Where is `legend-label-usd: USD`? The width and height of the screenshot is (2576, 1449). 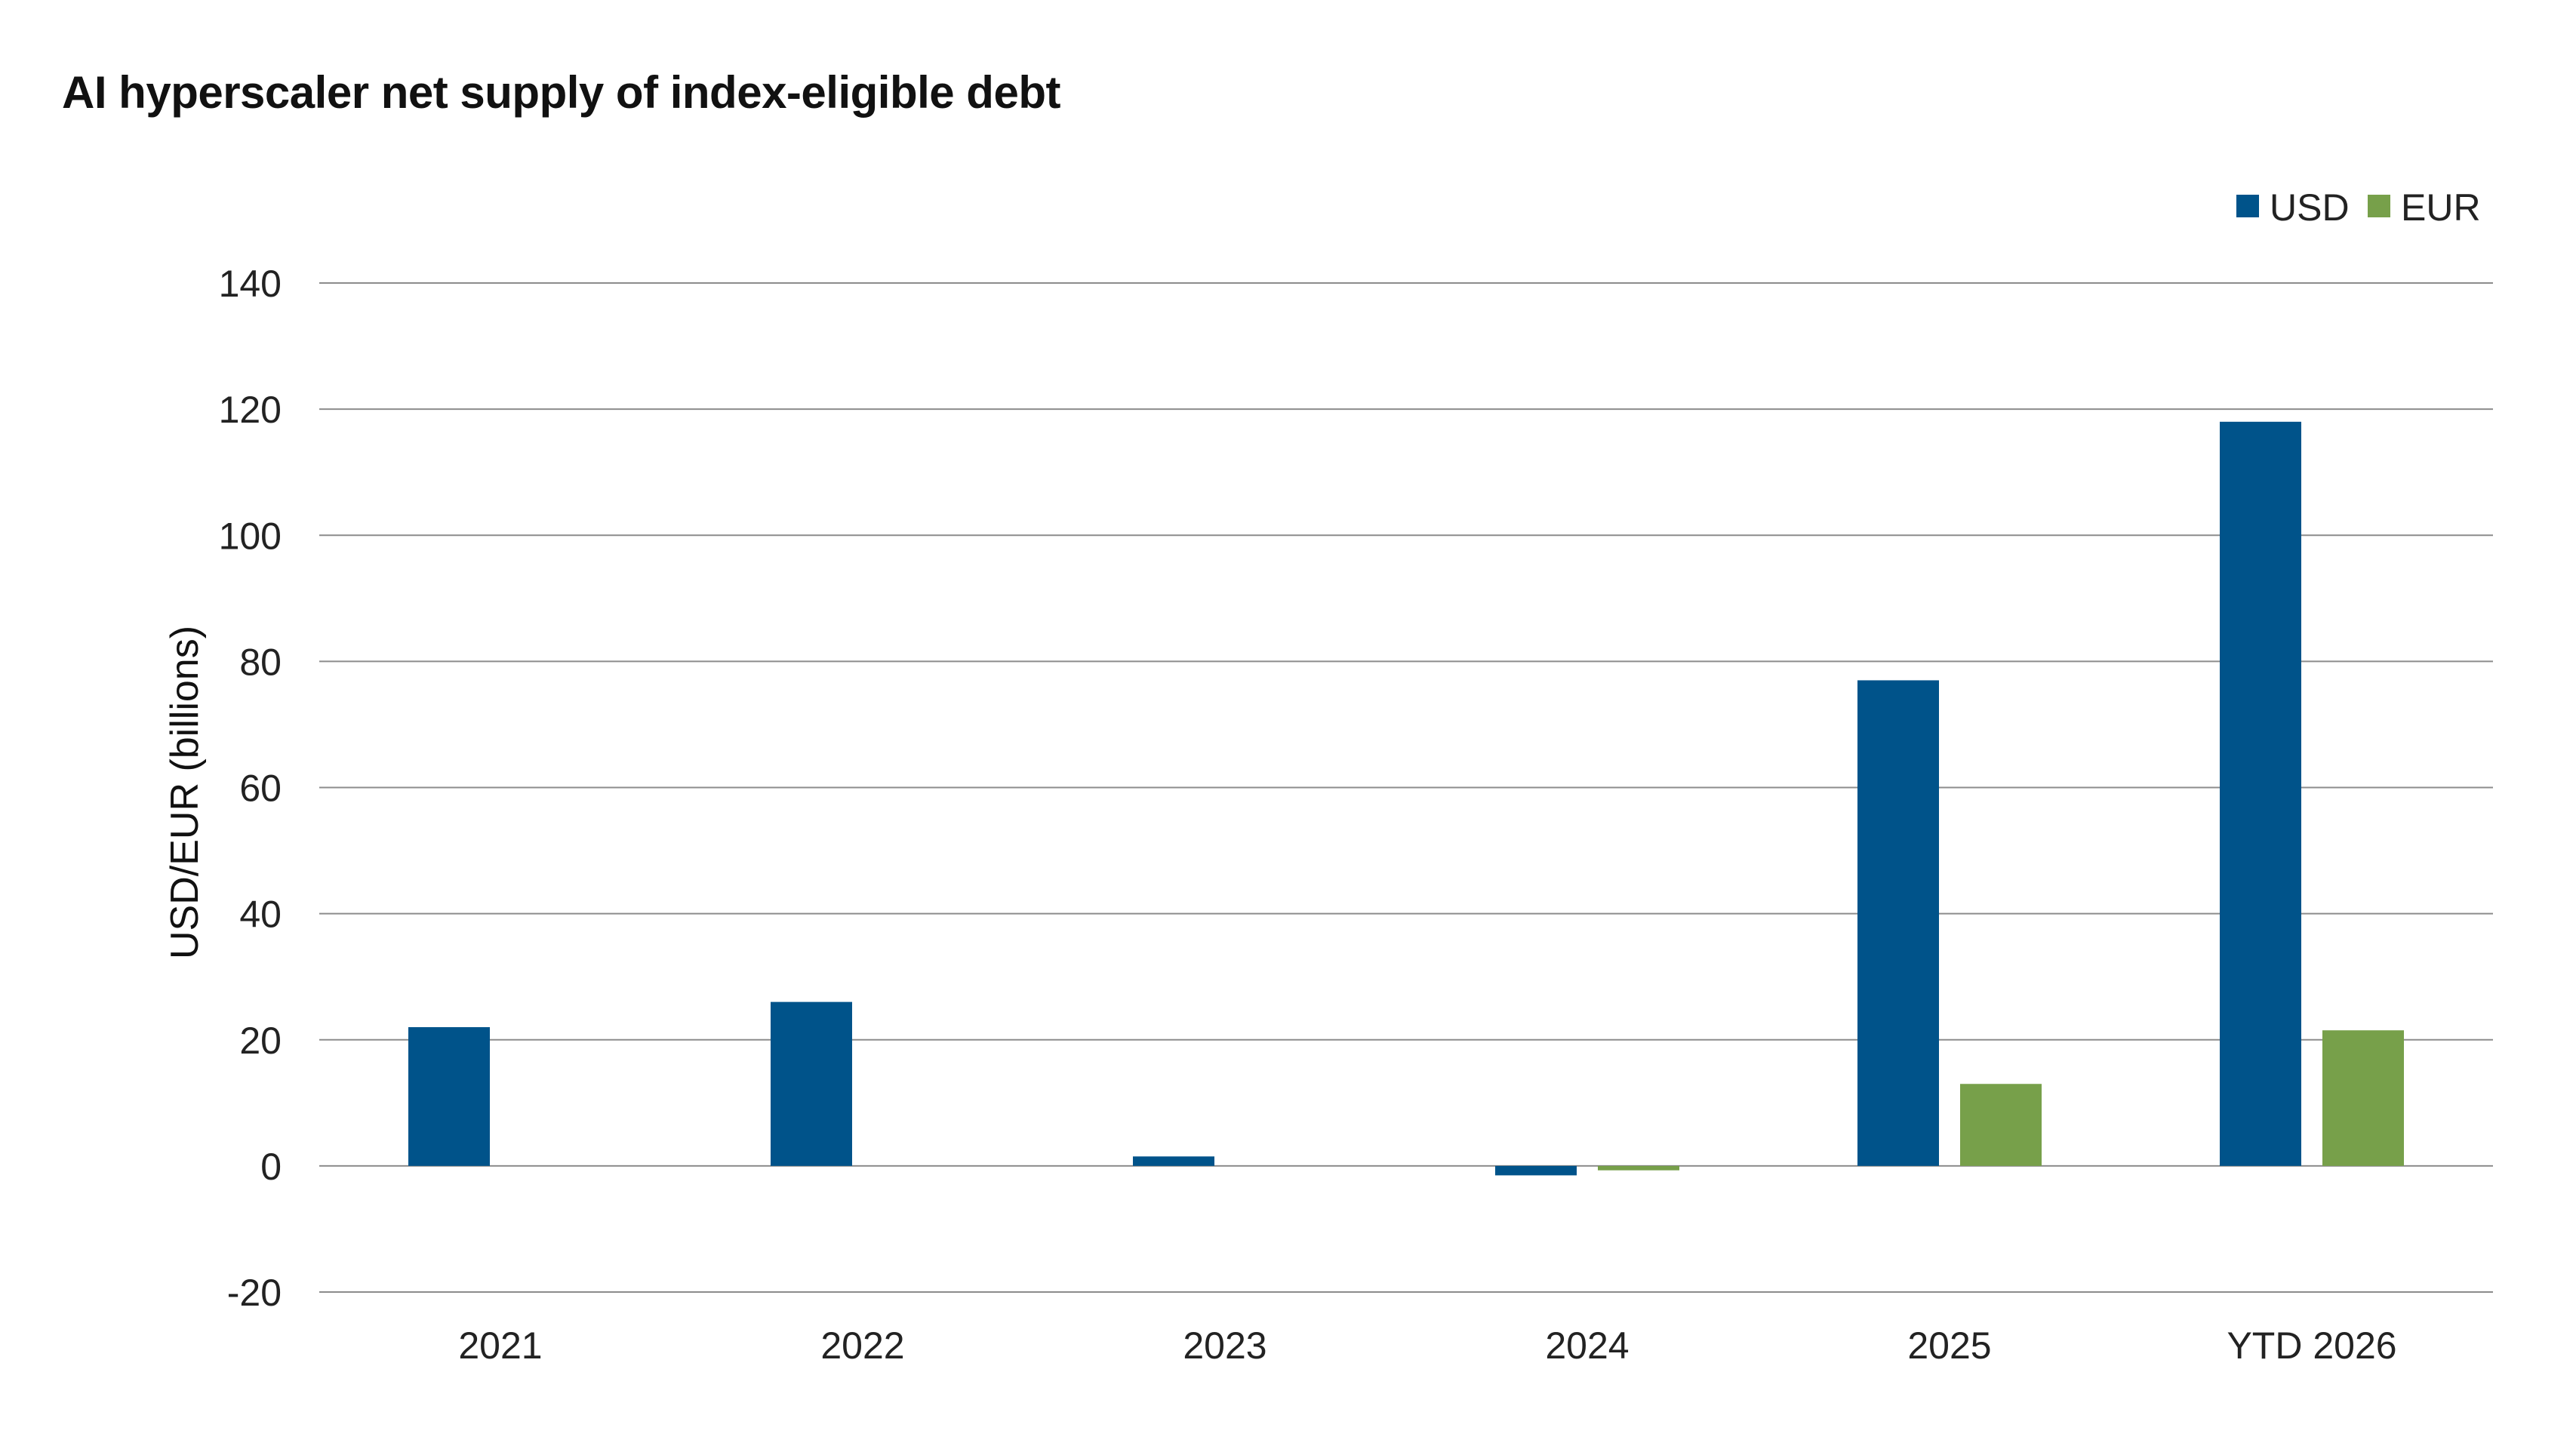
legend-label-usd: USD is located at coordinates (2310, 207).